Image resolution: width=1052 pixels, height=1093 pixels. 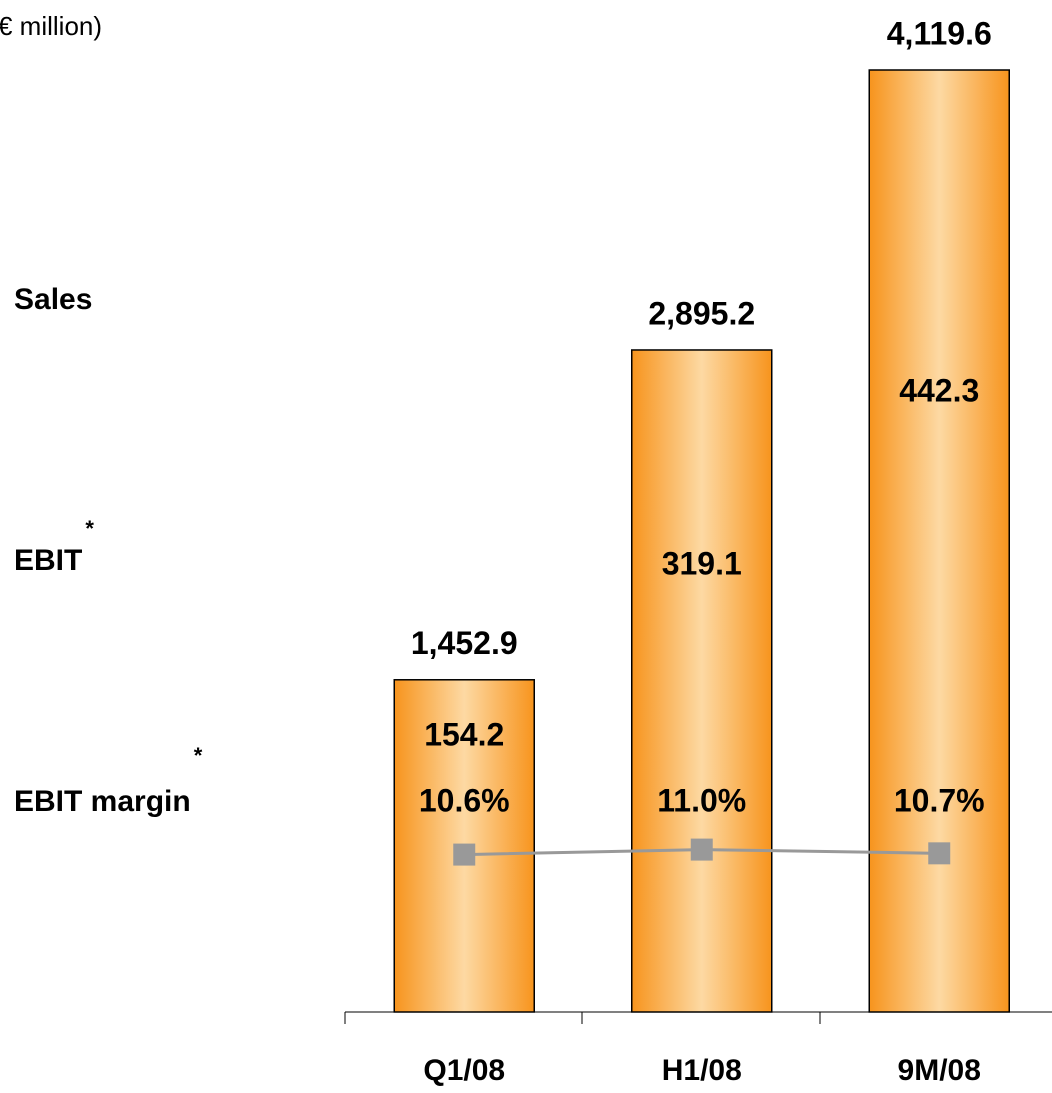 I want to click on ebit-label: 319.1, so click(x=702, y=563).